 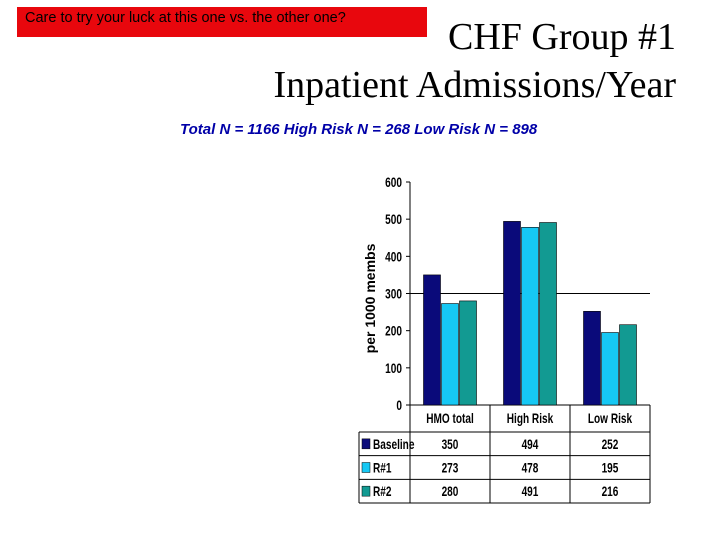 What do you see at coordinates (393, 182) in the screenshot?
I see `y-tick-label-600: 600` at bounding box center [393, 182].